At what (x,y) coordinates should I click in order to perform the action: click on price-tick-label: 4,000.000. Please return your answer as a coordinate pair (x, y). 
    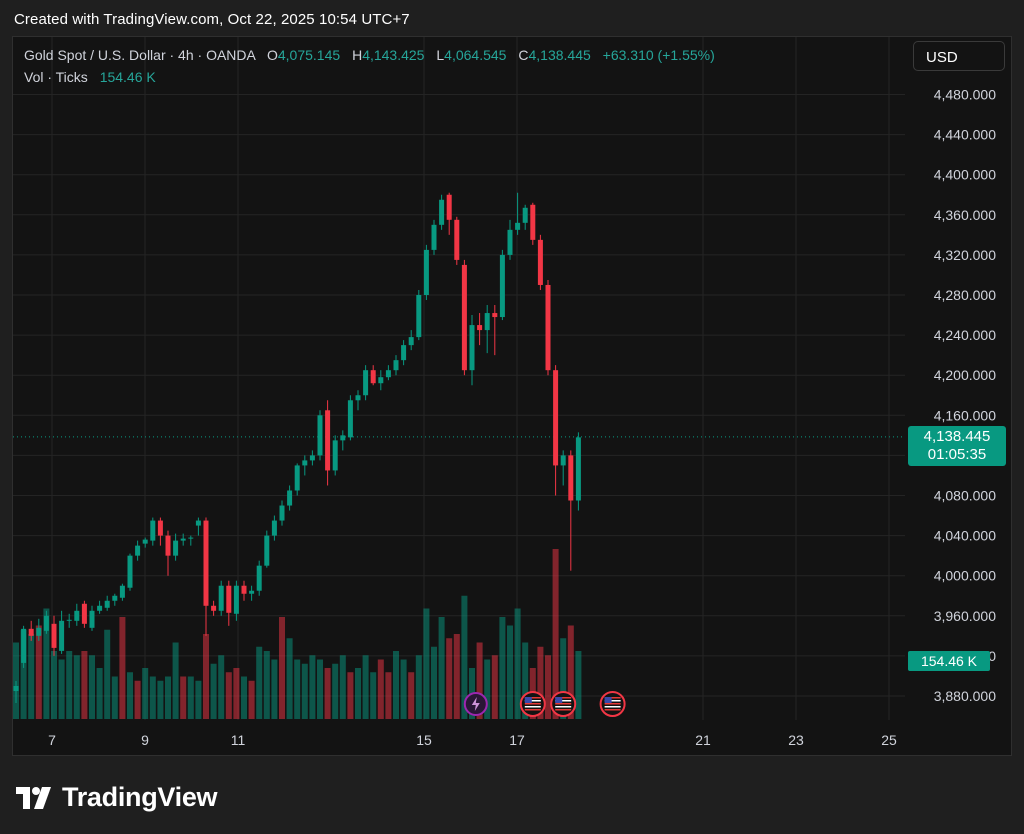
    Looking at the image, I should click on (965, 576).